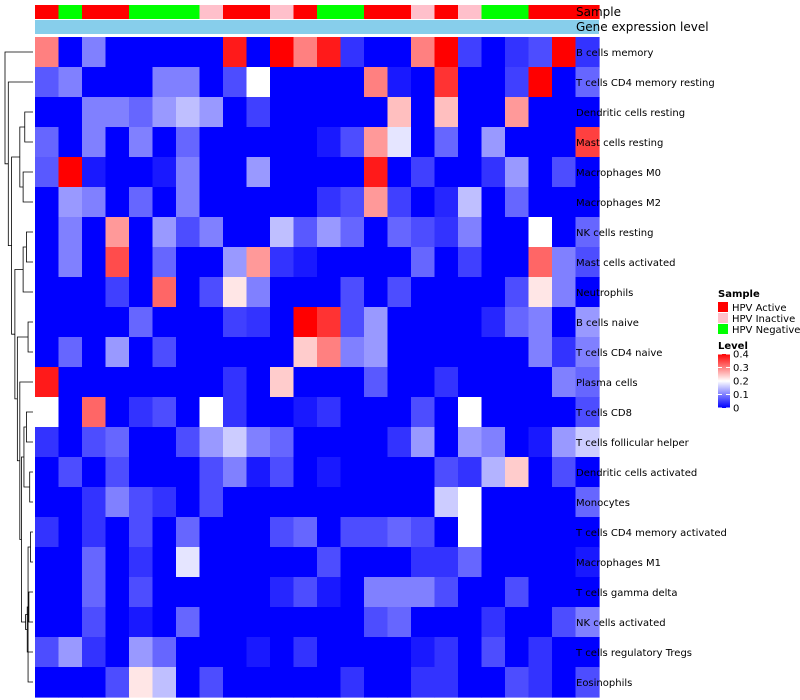  I want to click on row-label: NK cells activated, so click(621, 623).